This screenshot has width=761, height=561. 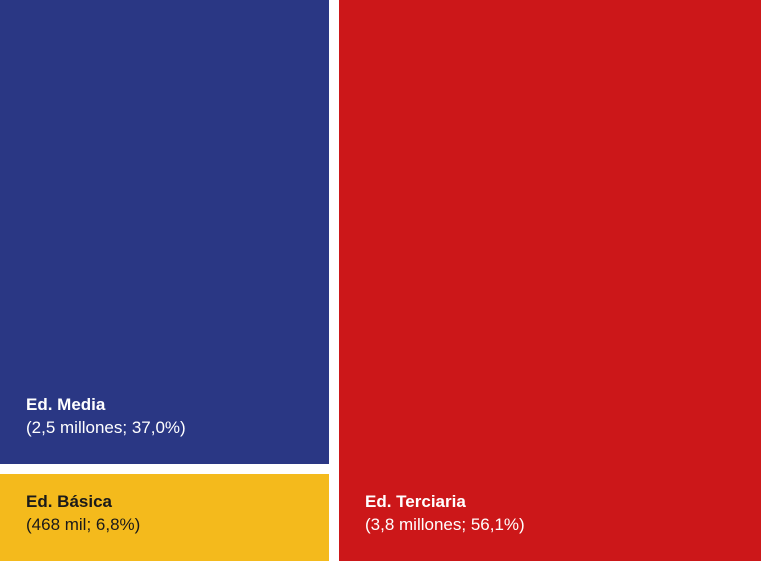 What do you see at coordinates (66, 405) in the screenshot?
I see `tile-name-ed-media: Ed. Media` at bounding box center [66, 405].